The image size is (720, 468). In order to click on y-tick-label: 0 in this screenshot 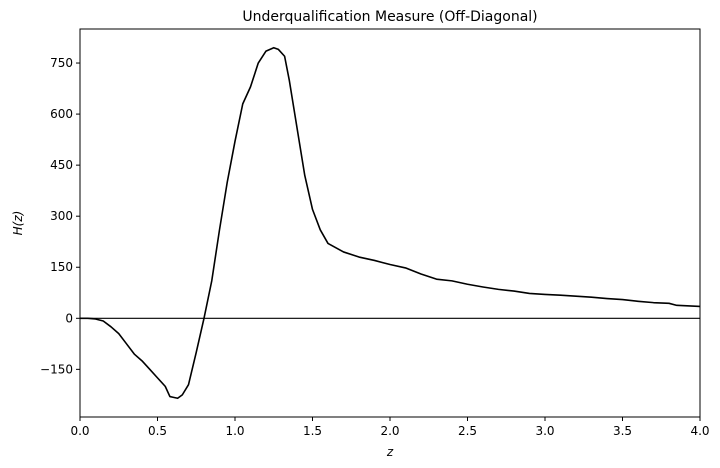, I will do `click(69, 318)`.